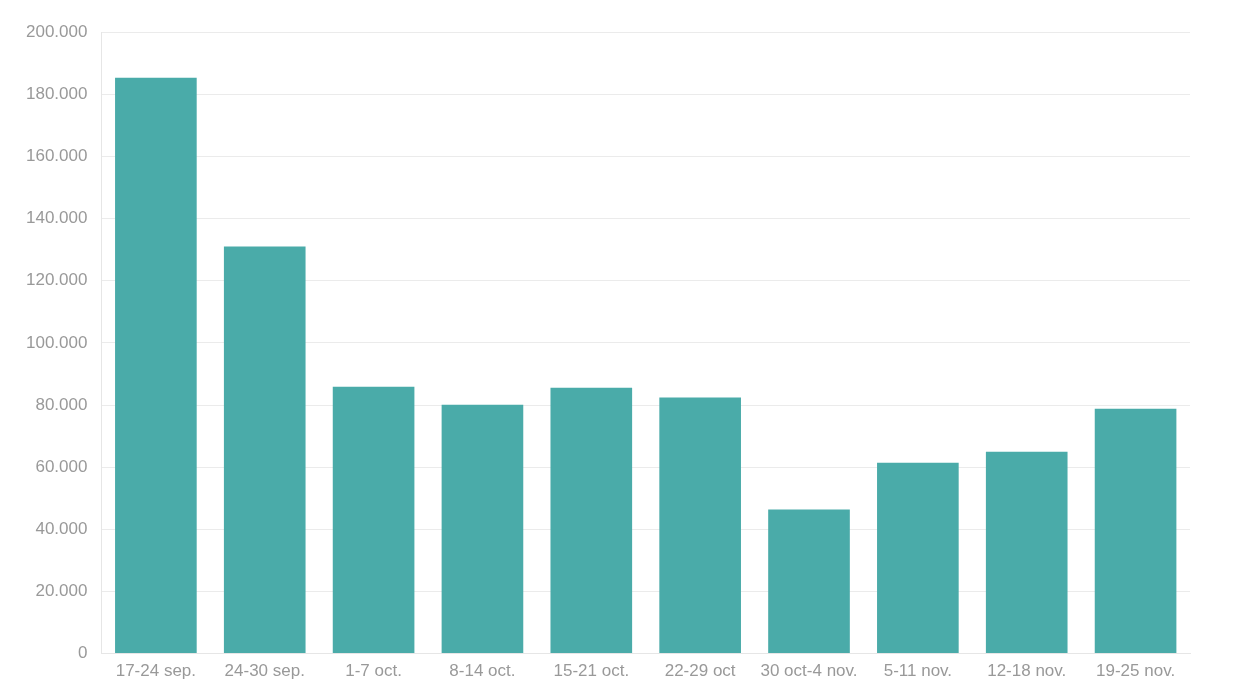 The width and height of the screenshot is (1248, 698). What do you see at coordinates (57, 94) in the screenshot?
I see `y-tick-label: 180.000` at bounding box center [57, 94].